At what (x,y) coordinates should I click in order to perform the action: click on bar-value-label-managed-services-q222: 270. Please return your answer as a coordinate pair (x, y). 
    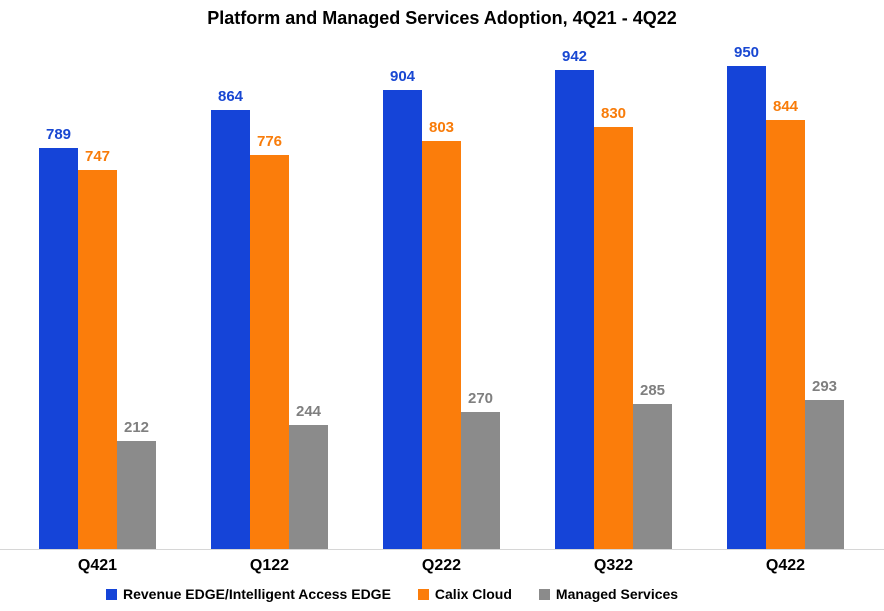
    Looking at the image, I should click on (480, 398).